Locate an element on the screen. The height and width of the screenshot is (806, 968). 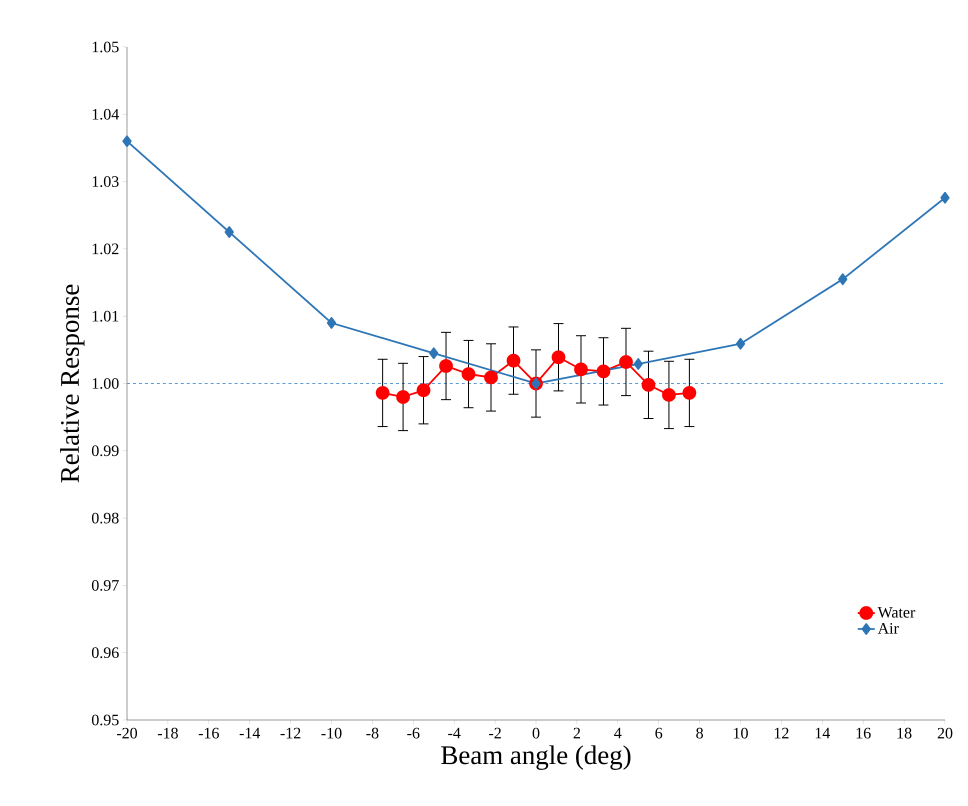
x-tick-label: -8 is located at coordinates (372, 733).